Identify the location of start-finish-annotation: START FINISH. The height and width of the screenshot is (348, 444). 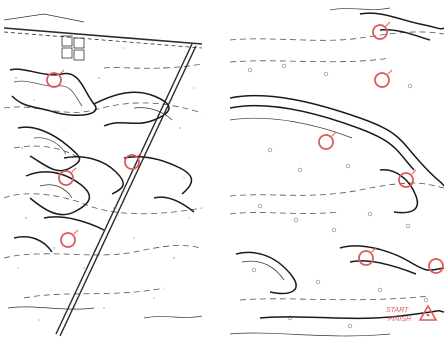
(412, 313).